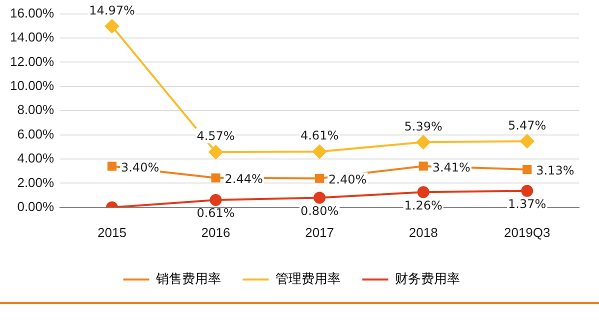 This screenshot has width=599, height=323. Describe the element at coordinates (319, 211) in the screenshot. I see `data-label: 0.80%` at that location.